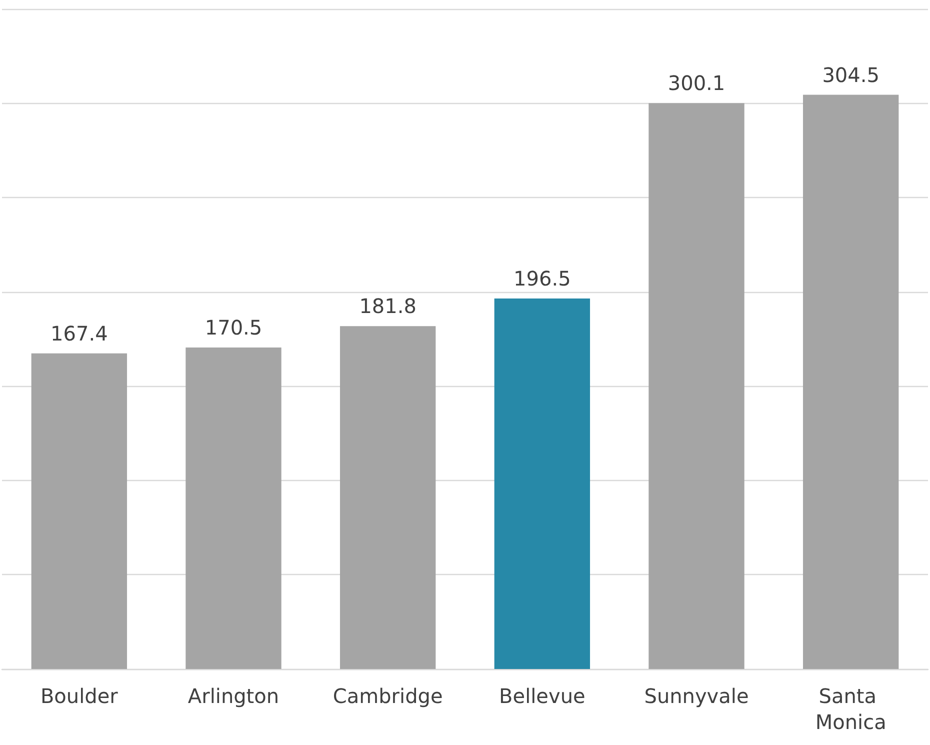 The height and width of the screenshot is (745, 930). I want to click on x-tick-label: Santa Monica, so click(850, 709).